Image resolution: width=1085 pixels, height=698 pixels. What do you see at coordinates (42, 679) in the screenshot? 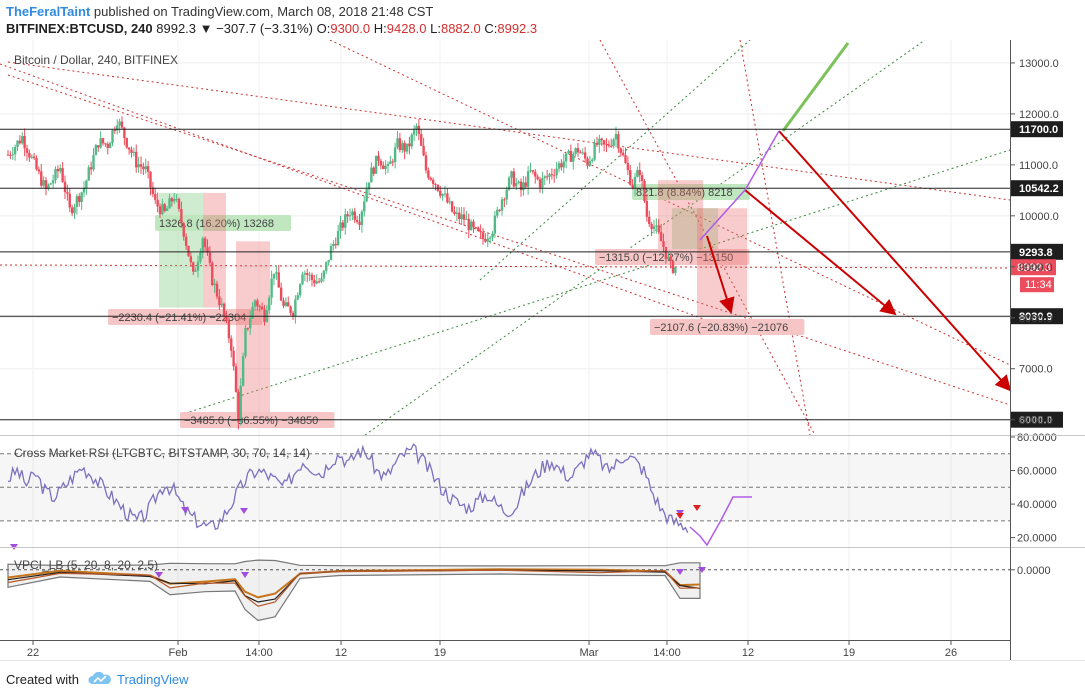
I see `created-with-label: Created with` at bounding box center [42, 679].